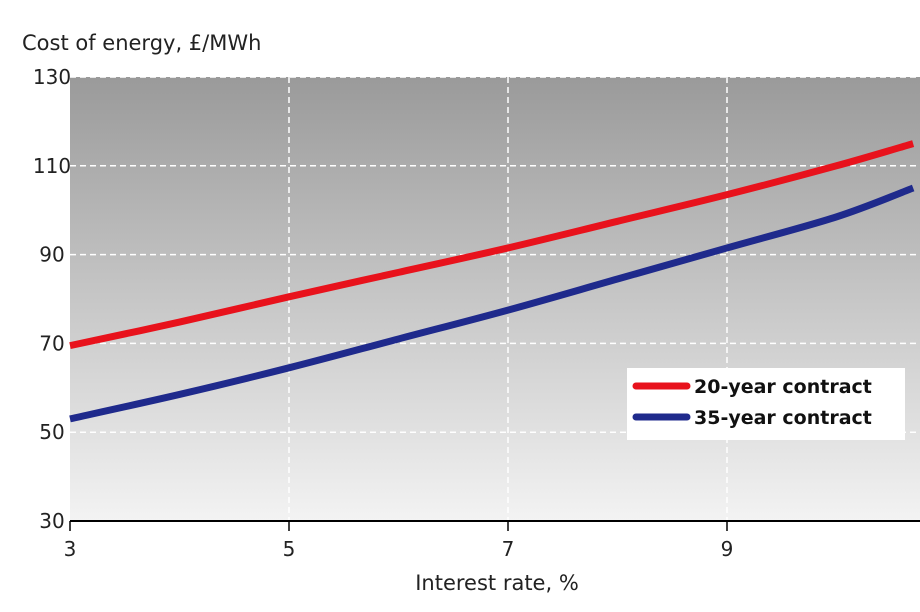 The height and width of the screenshot is (612, 920). I want to click on legend: 20-year contract 35-year contract, so click(766, 404).